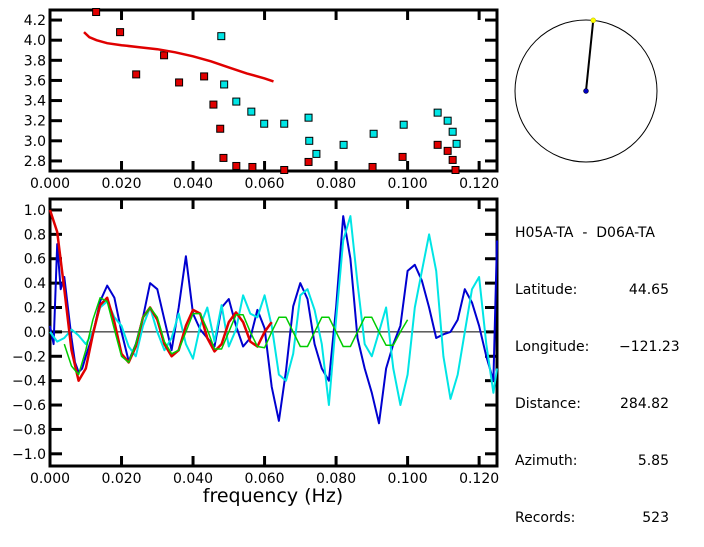 The image size is (704, 547). What do you see at coordinates (653, 461) in the screenshot?
I see `info-value: 5.85` at bounding box center [653, 461].